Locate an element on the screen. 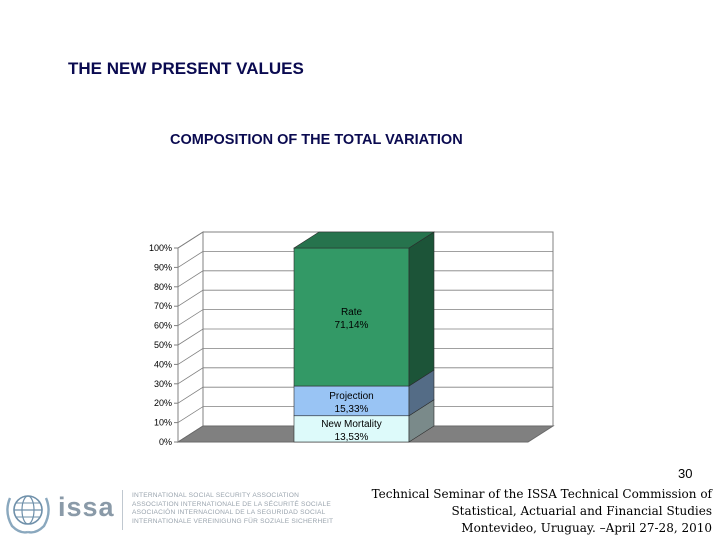 The height and width of the screenshot is (540, 720). y-tick-label: 40% is located at coordinates (163, 364).